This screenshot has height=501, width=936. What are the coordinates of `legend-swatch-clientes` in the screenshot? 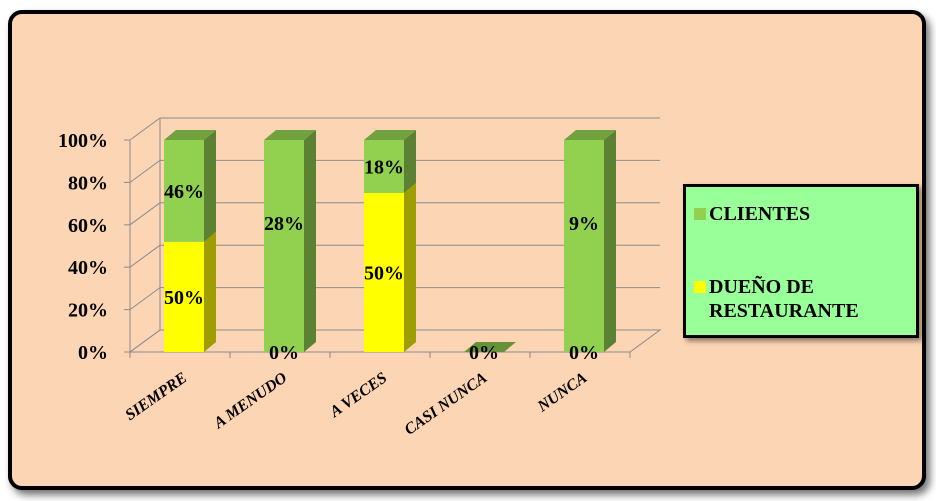 It's located at (700, 214).